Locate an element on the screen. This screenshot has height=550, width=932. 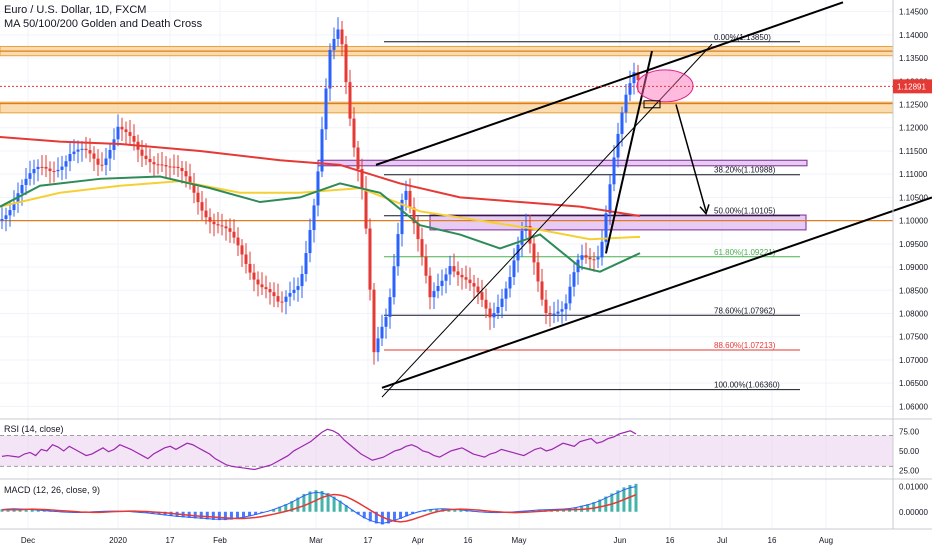
highlight-box is located at coordinates (652, 104).